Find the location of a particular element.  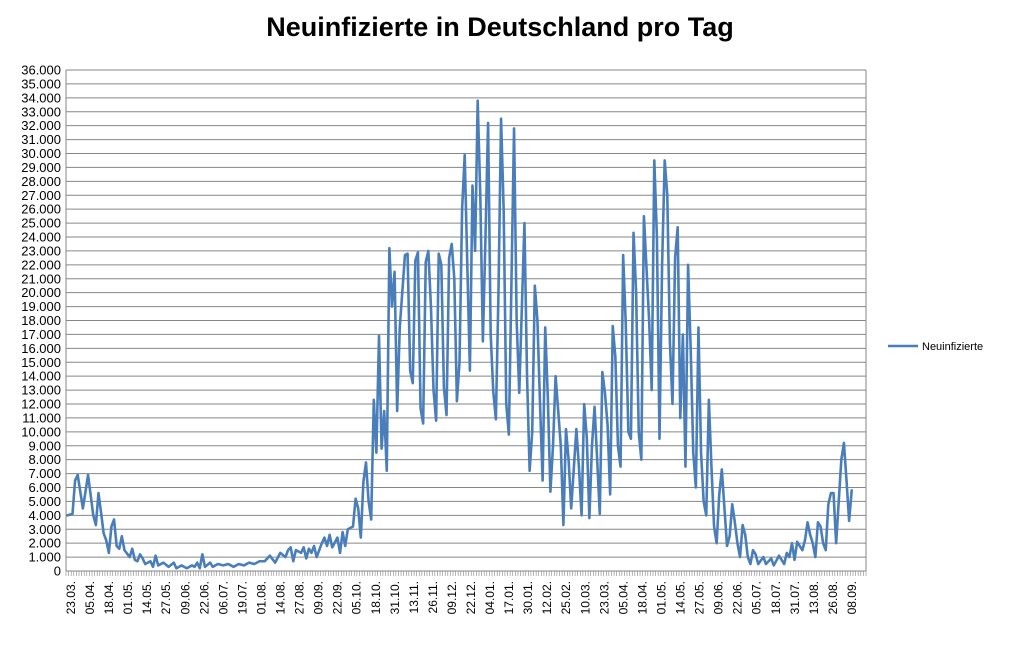

y-tick-label: 29.000 is located at coordinates (41, 167).